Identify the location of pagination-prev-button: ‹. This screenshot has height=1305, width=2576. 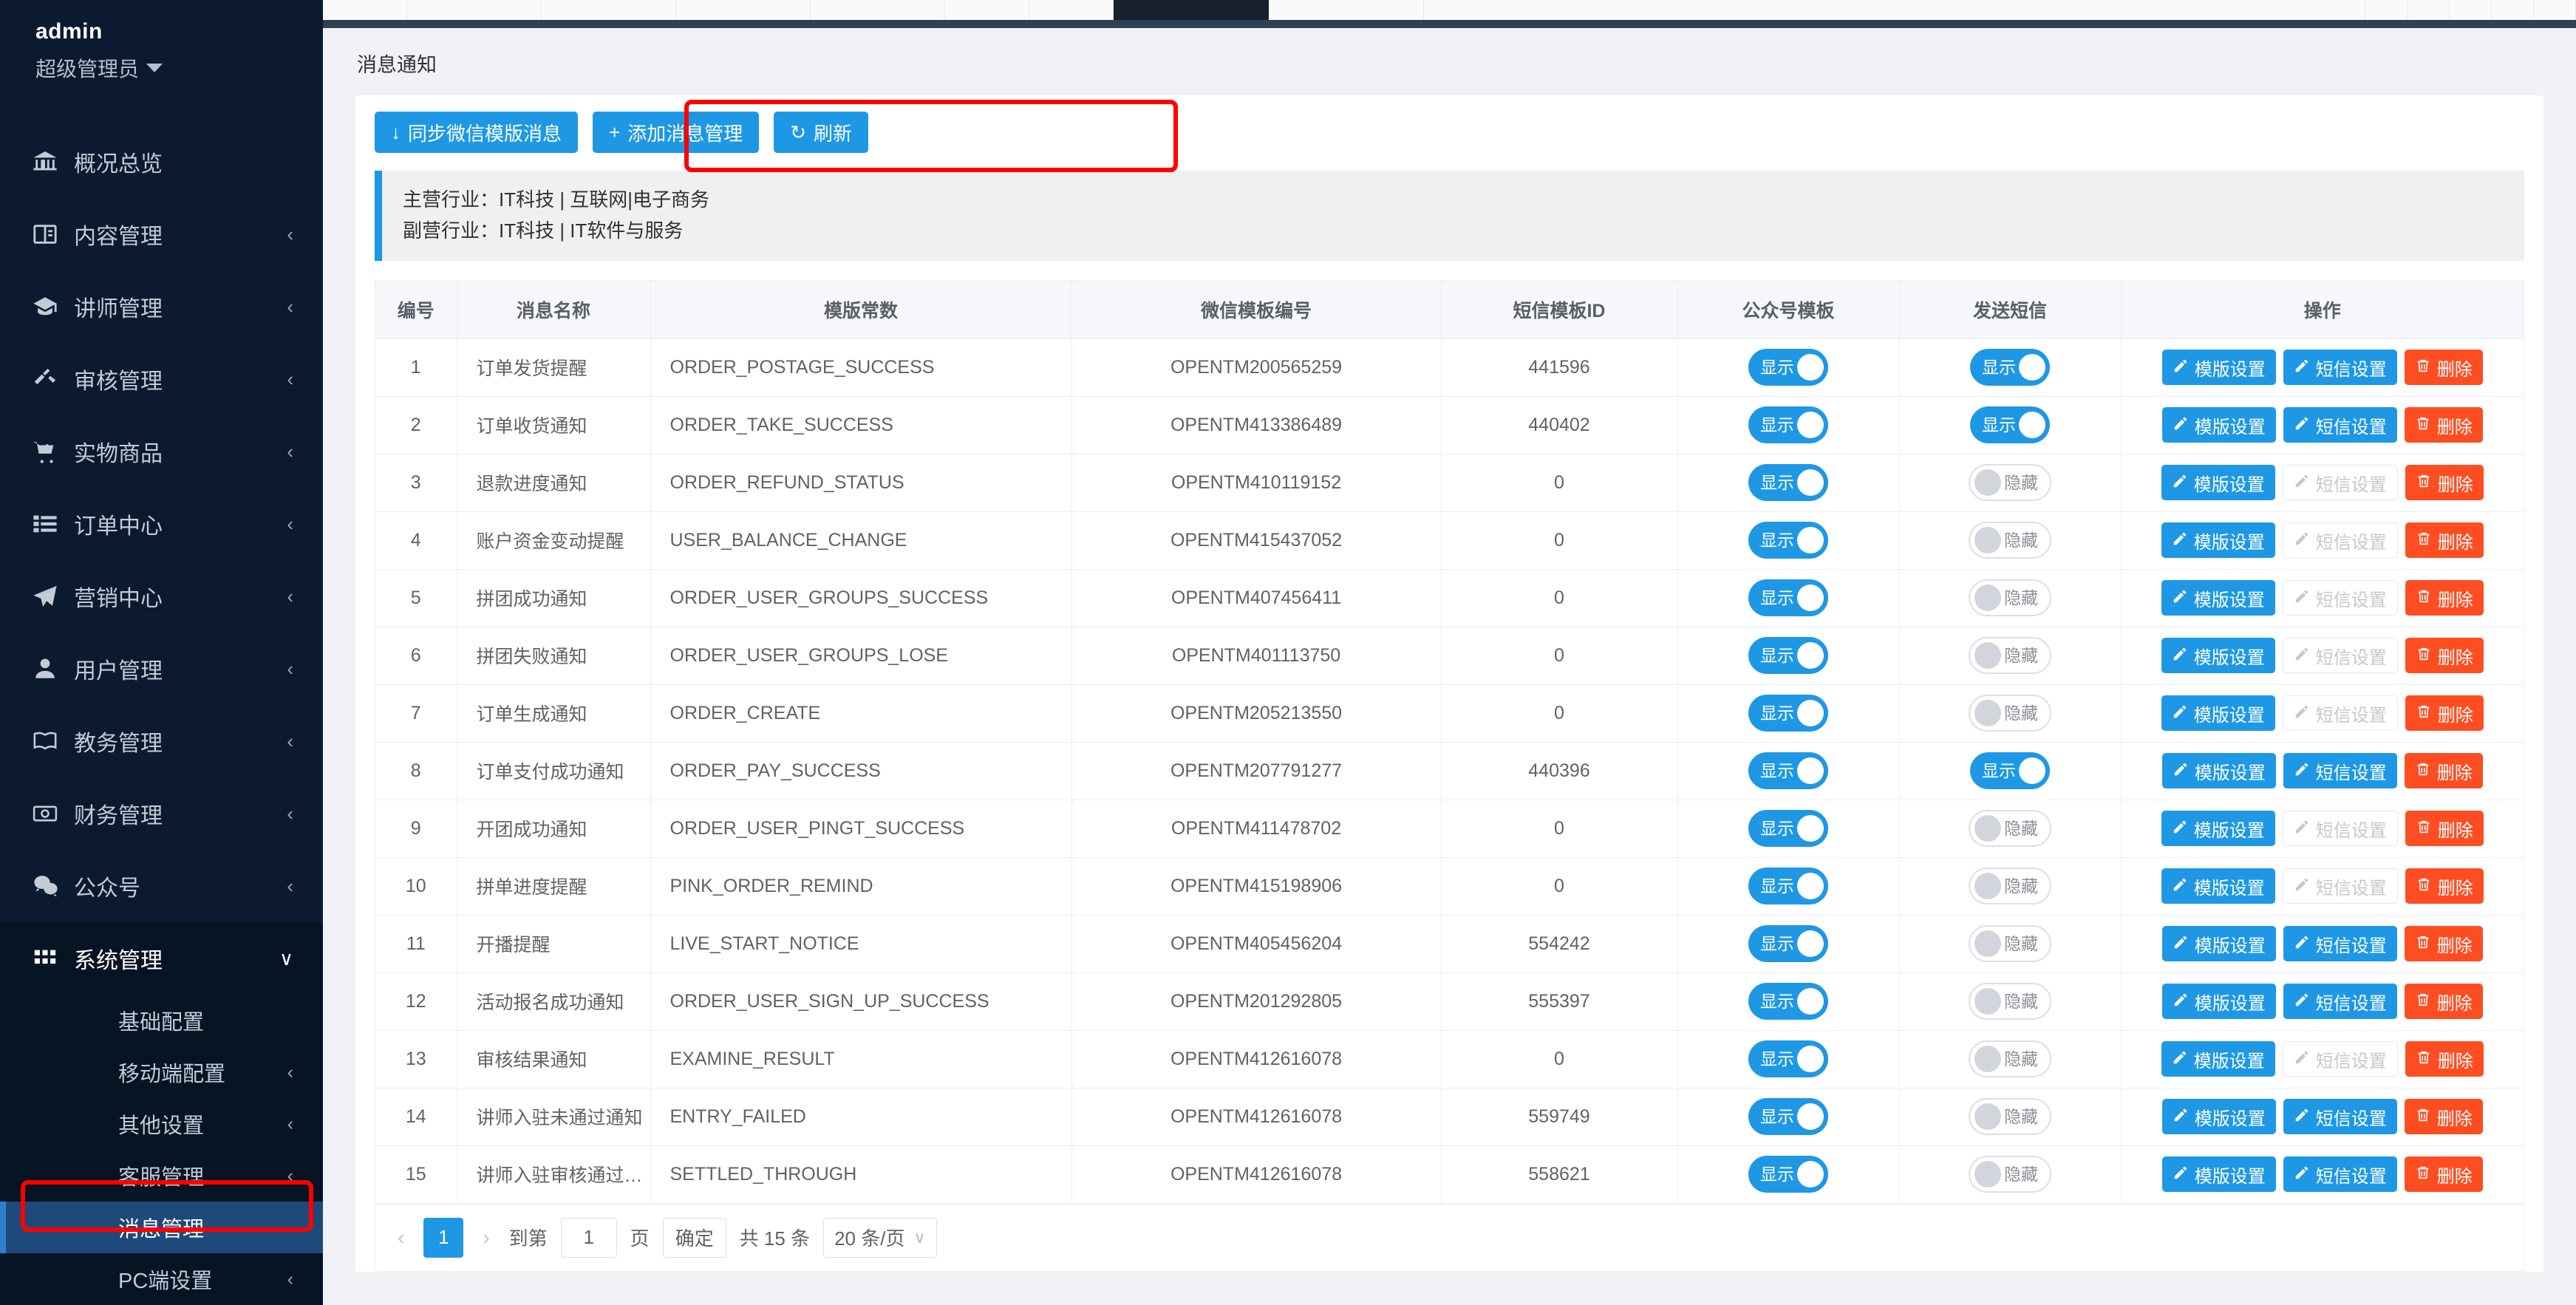
(401, 1237).